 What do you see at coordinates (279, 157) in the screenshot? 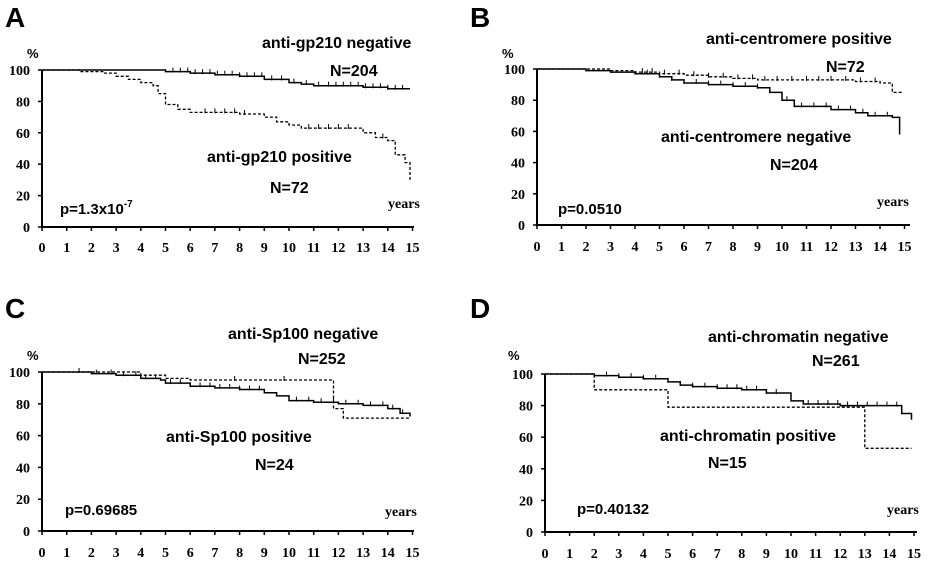
I see `series-name-anti-gp210-positive: anti-gp210 positive` at bounding box center [279, 157].